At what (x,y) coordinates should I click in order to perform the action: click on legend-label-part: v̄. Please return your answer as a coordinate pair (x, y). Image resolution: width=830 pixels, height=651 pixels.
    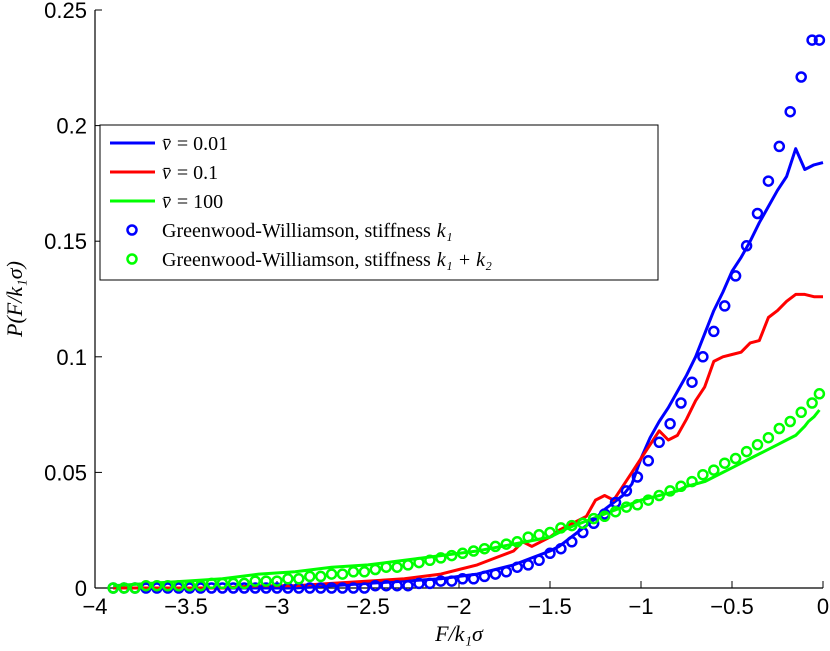
    Looking at the image, I should click on (166, 173).